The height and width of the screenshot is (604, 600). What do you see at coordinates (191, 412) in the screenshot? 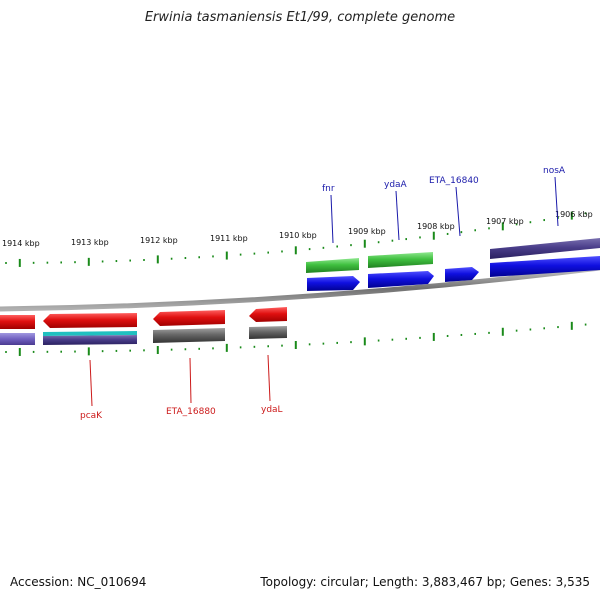
I see `gene-label-ETA-16880: ETA_16880` at bounding box center [191, 412].